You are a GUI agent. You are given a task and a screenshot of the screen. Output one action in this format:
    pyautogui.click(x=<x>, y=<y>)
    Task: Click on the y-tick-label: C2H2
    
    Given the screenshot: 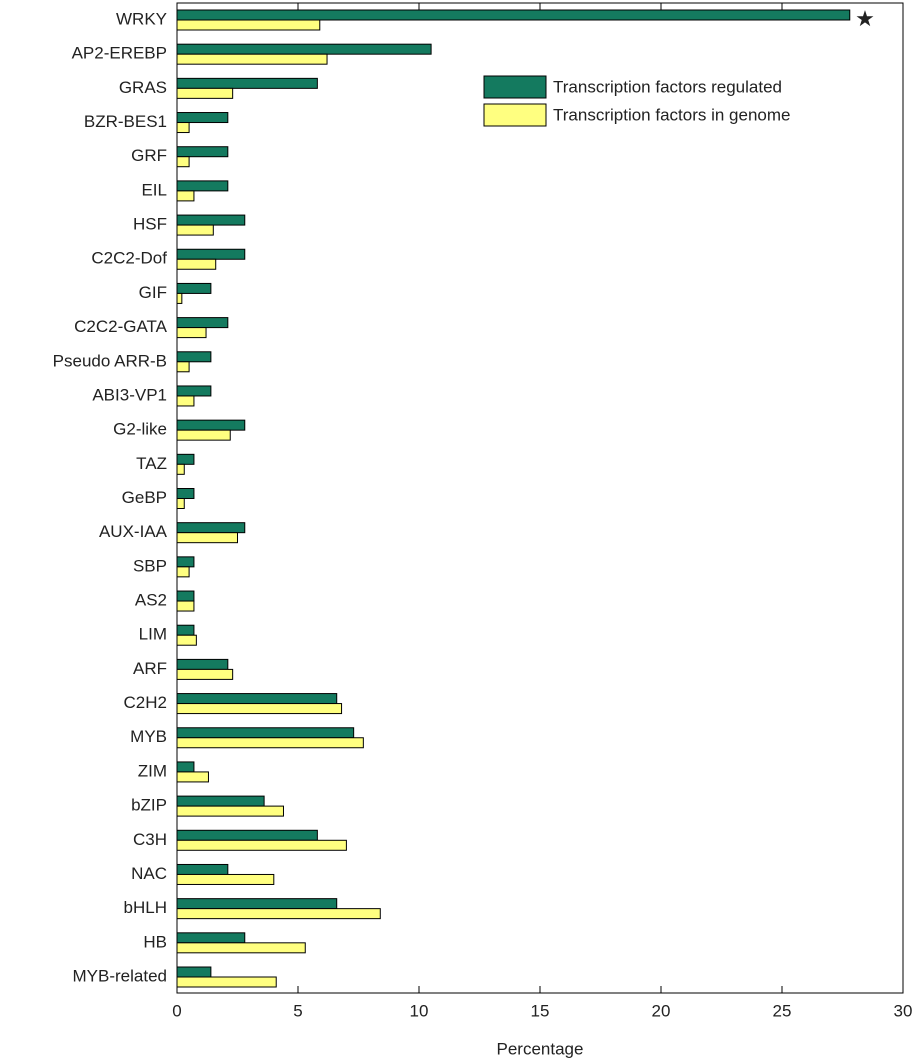 What is the action you would take?
    pyautogui.click(x=145, y=702)
    